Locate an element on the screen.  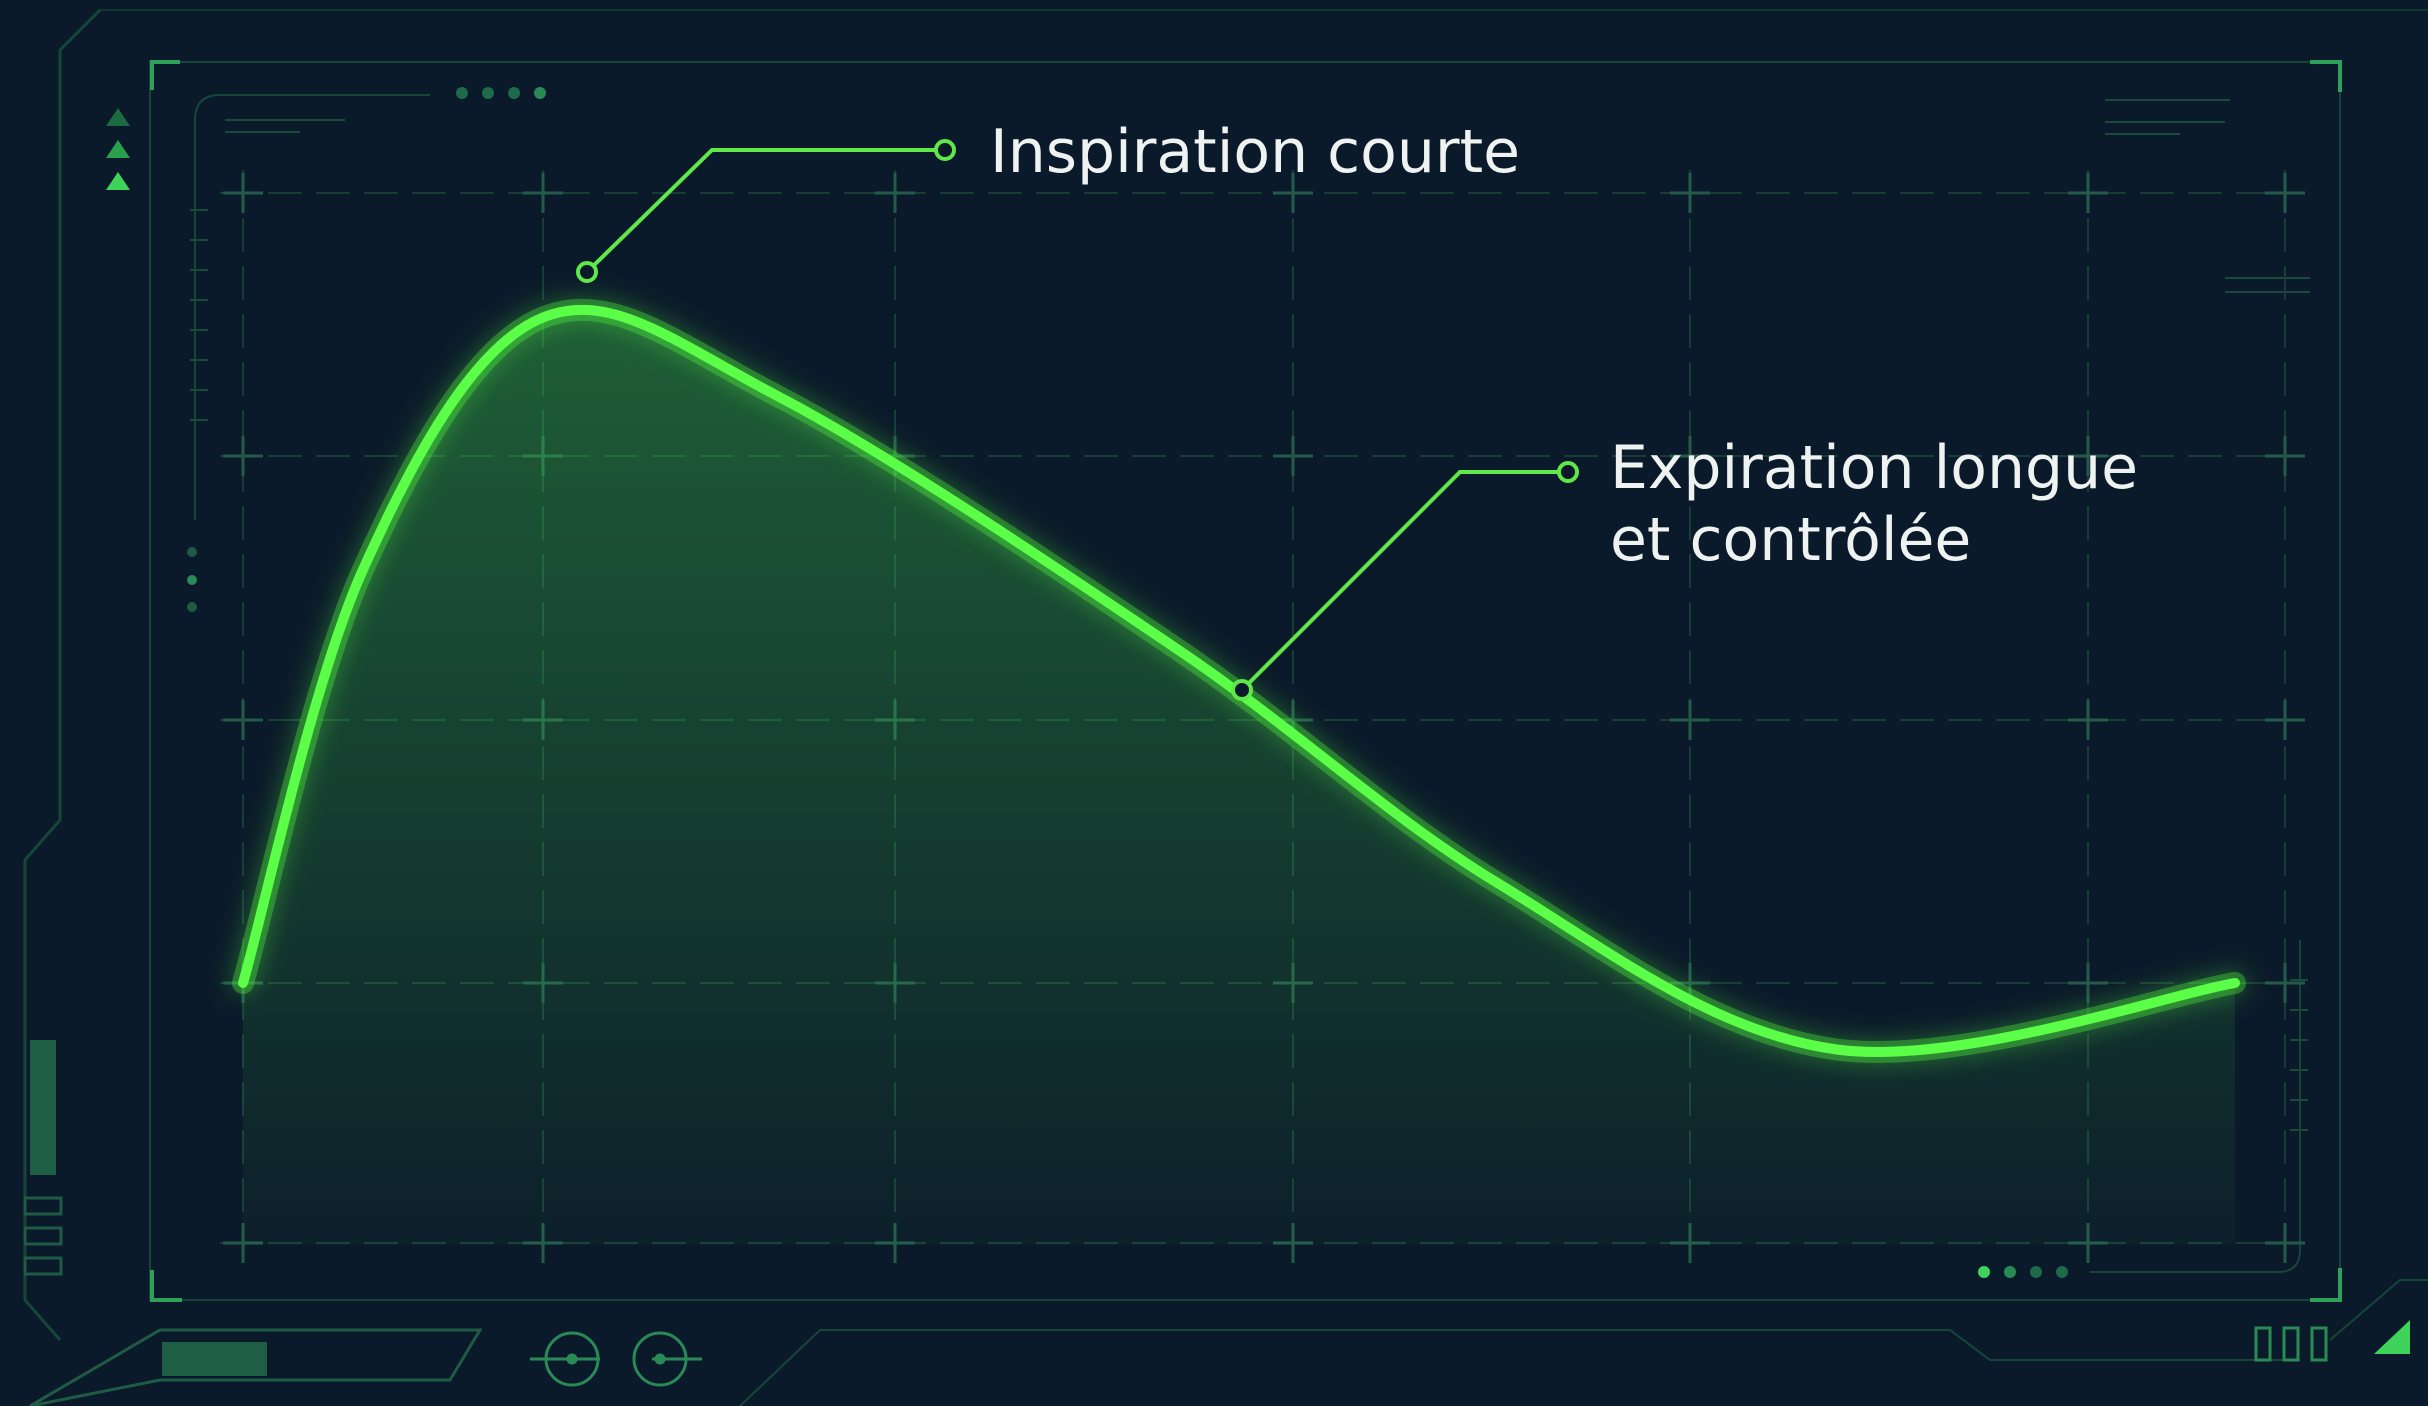
frame-corner-bl is located at coordinates (166, 1286).